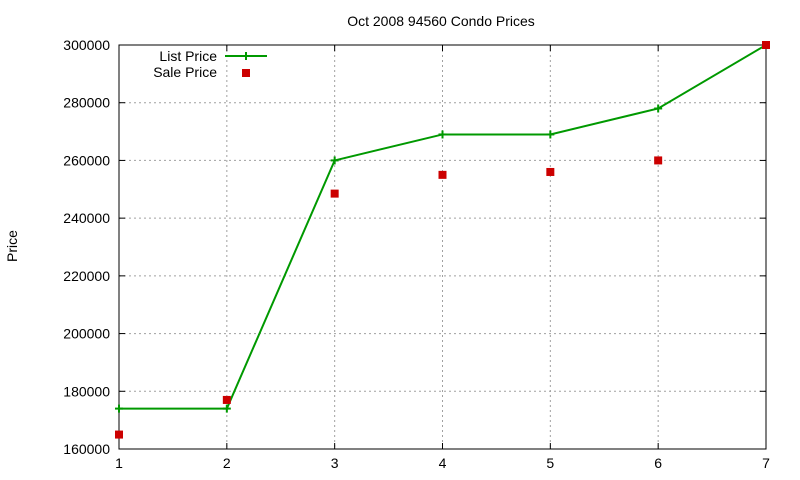 This screenshot has width=800, height=480. Describe the element at coordinates (658, 463) in the screenshot. I see `x-tick-label: 6` at that location.